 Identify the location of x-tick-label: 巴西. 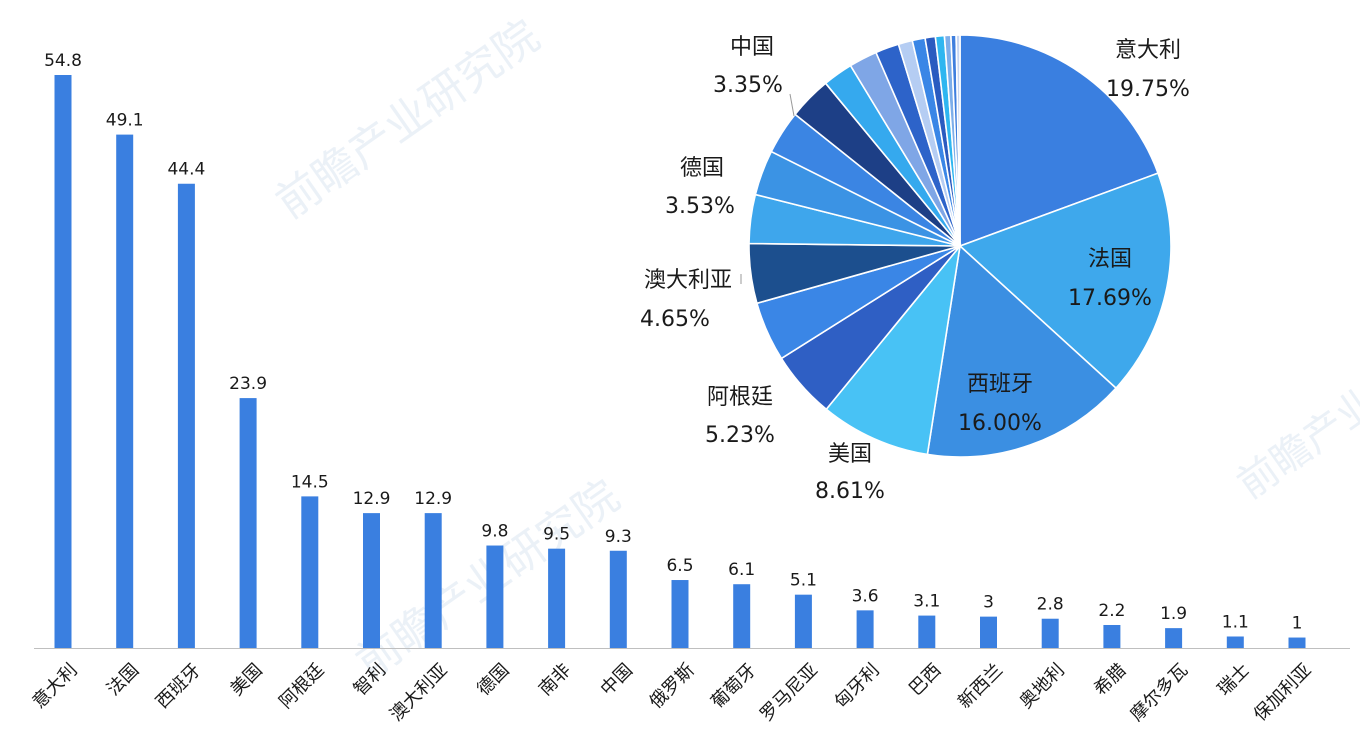
(925, 680).